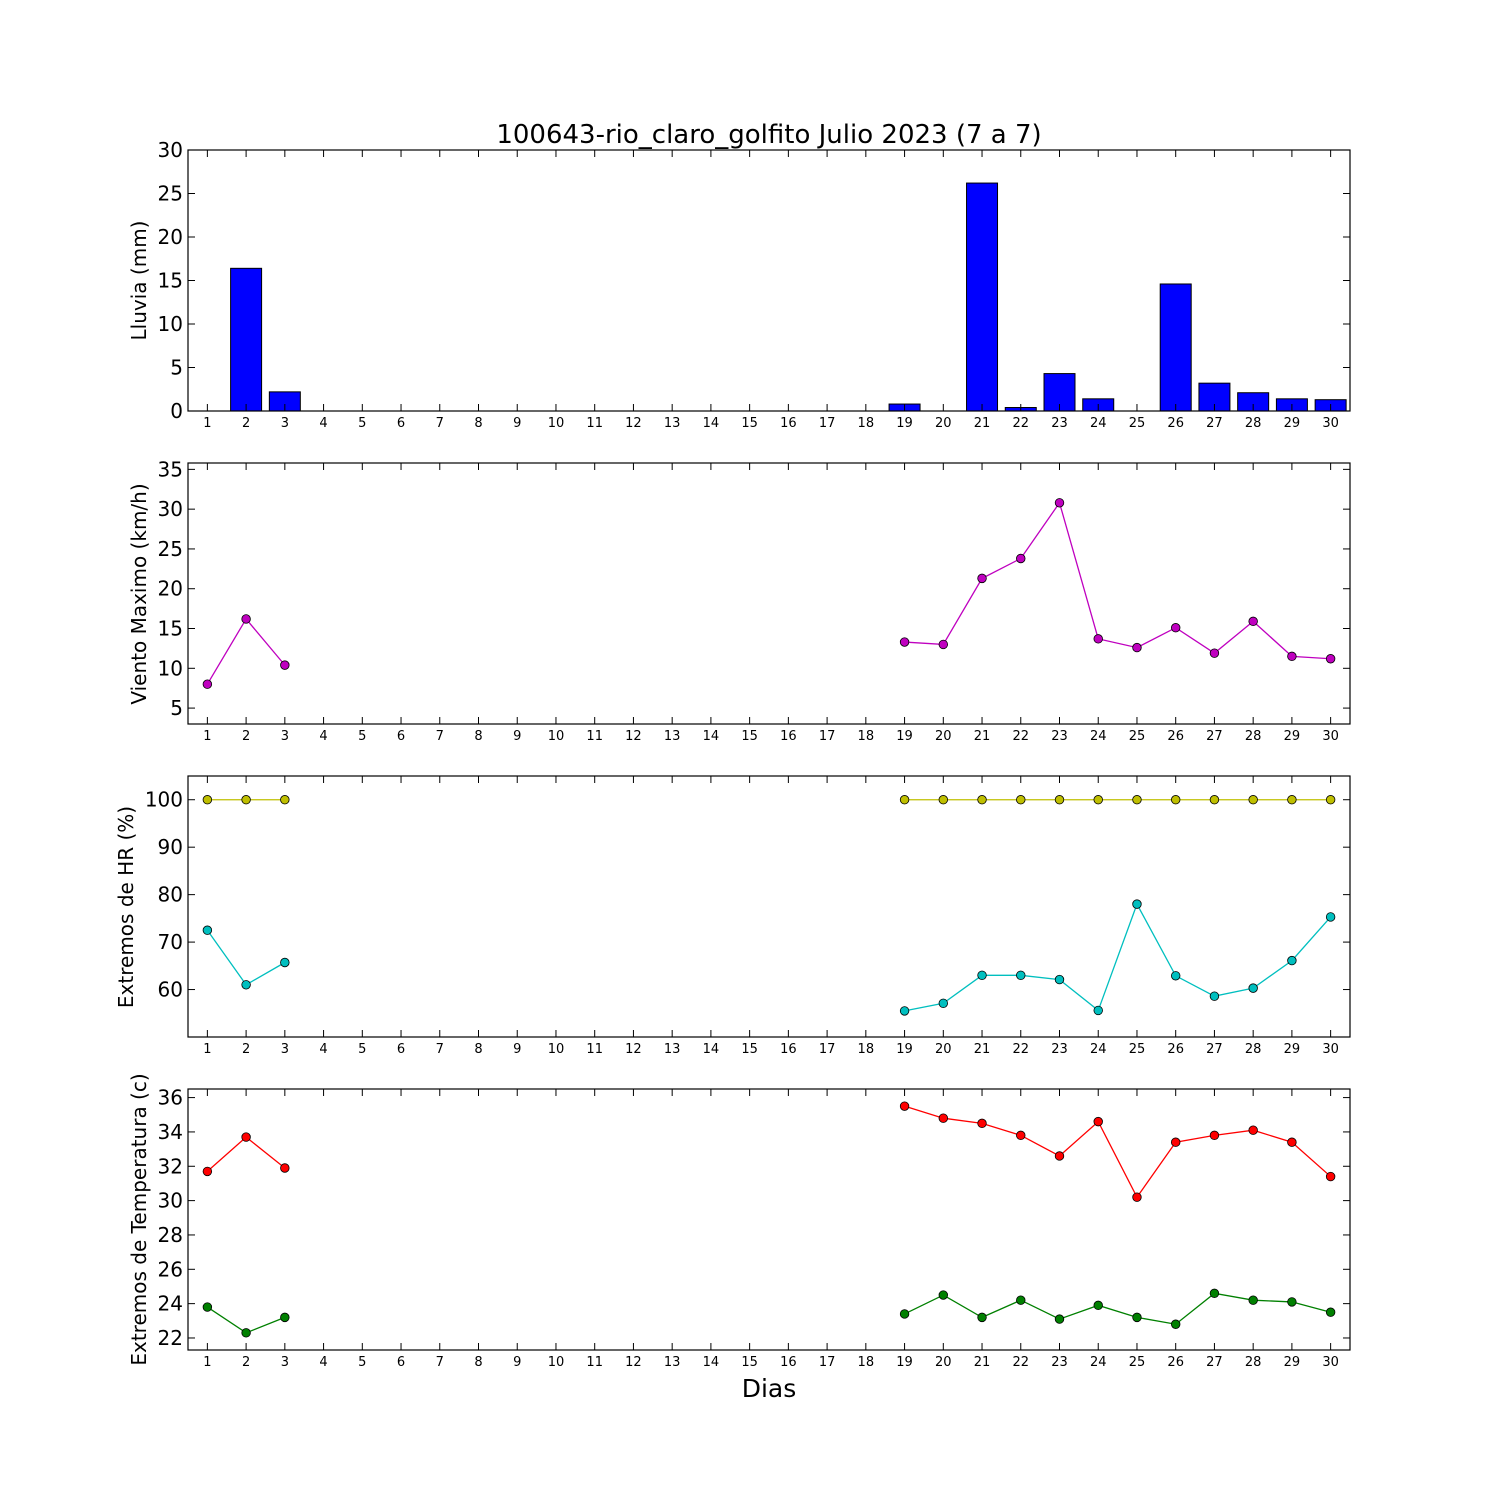  Describe the element at coordinates (1117, 1308) in the screenshot. I see `temp-min-line` at that location.